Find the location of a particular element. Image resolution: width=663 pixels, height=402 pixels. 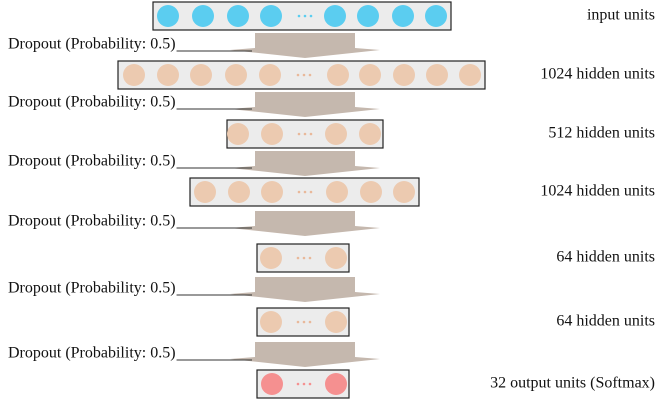

layer-box is located at coordinates (301, 75).